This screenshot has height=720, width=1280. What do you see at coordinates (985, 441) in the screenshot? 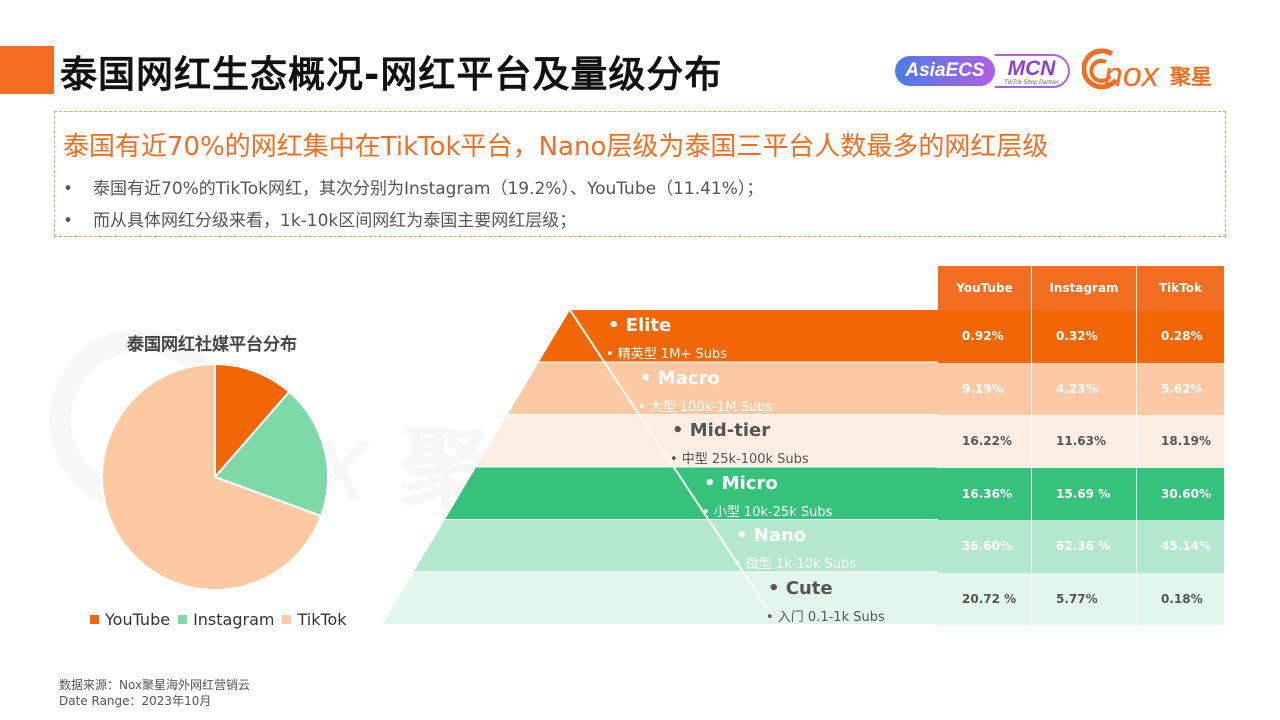
I see `table-cell: 16.22%` at bounding box center [985, 441].